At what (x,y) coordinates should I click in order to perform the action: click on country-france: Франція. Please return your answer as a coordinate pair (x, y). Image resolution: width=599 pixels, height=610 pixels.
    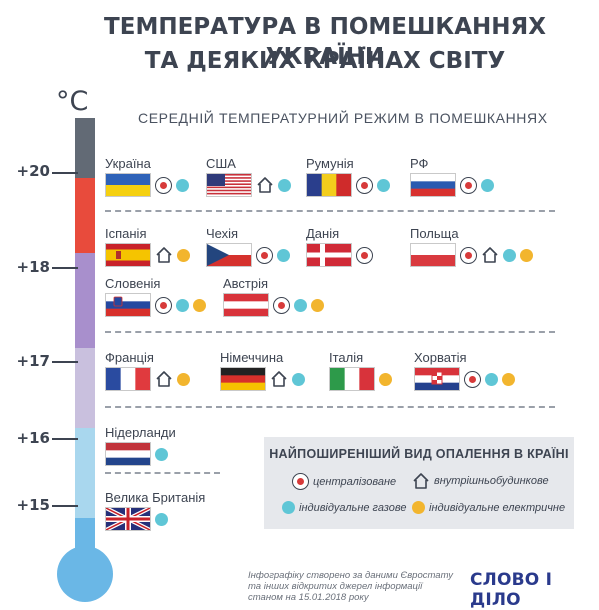
    Looking at the image, I should click on (147, 370).